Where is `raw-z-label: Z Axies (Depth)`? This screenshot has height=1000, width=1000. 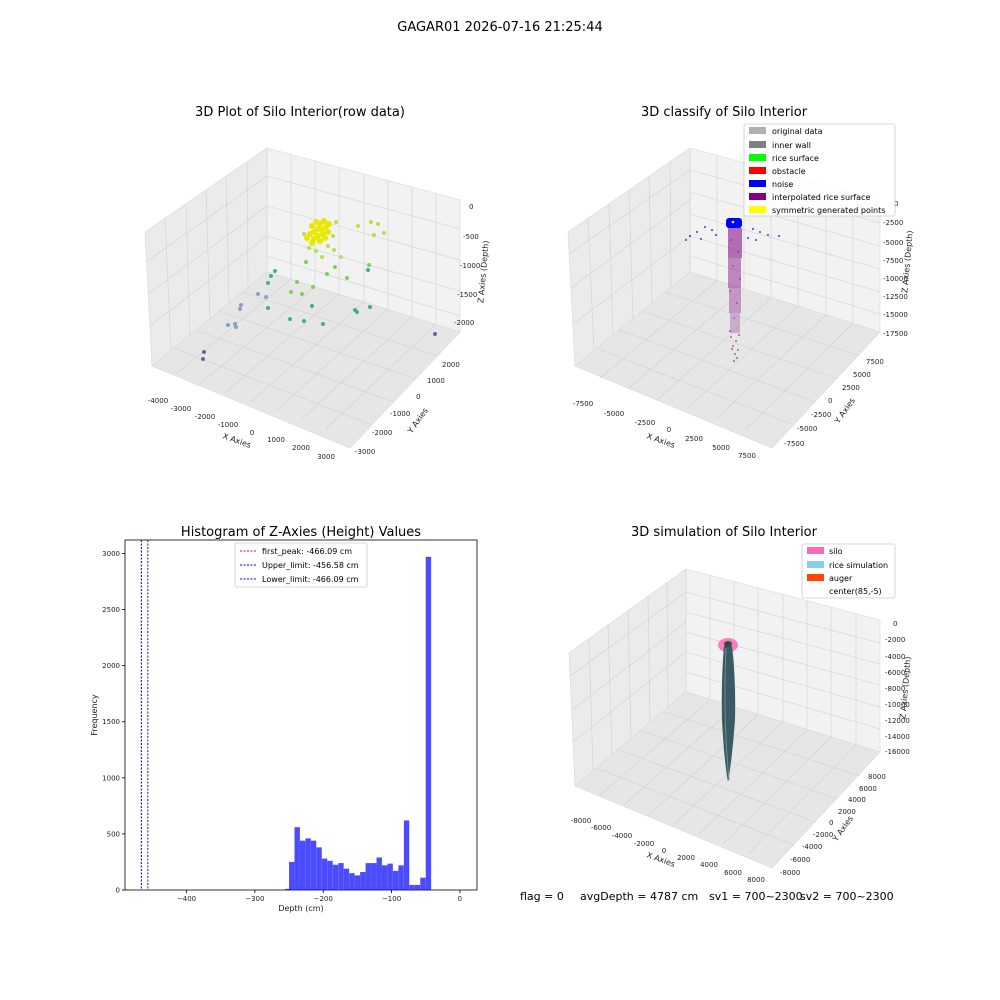
raw-z-label: Z Axies (Depth) is located at coordinates (483, 271).